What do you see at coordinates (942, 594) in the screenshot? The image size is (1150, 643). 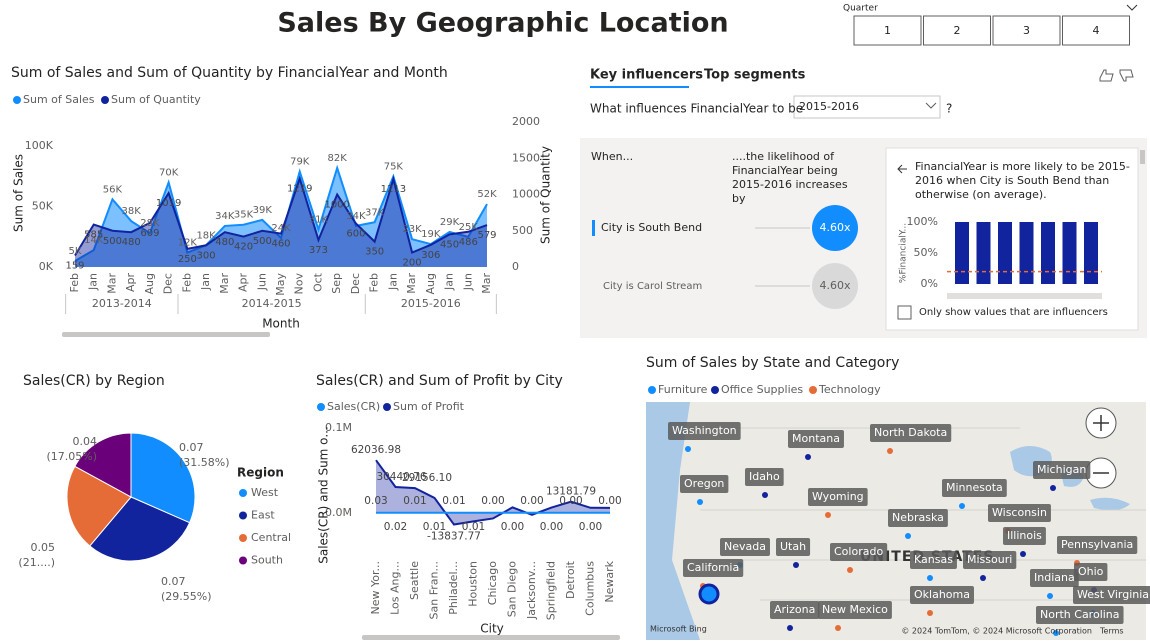 I see `state-label: Oklahoma` at bounding box center [942, 594].